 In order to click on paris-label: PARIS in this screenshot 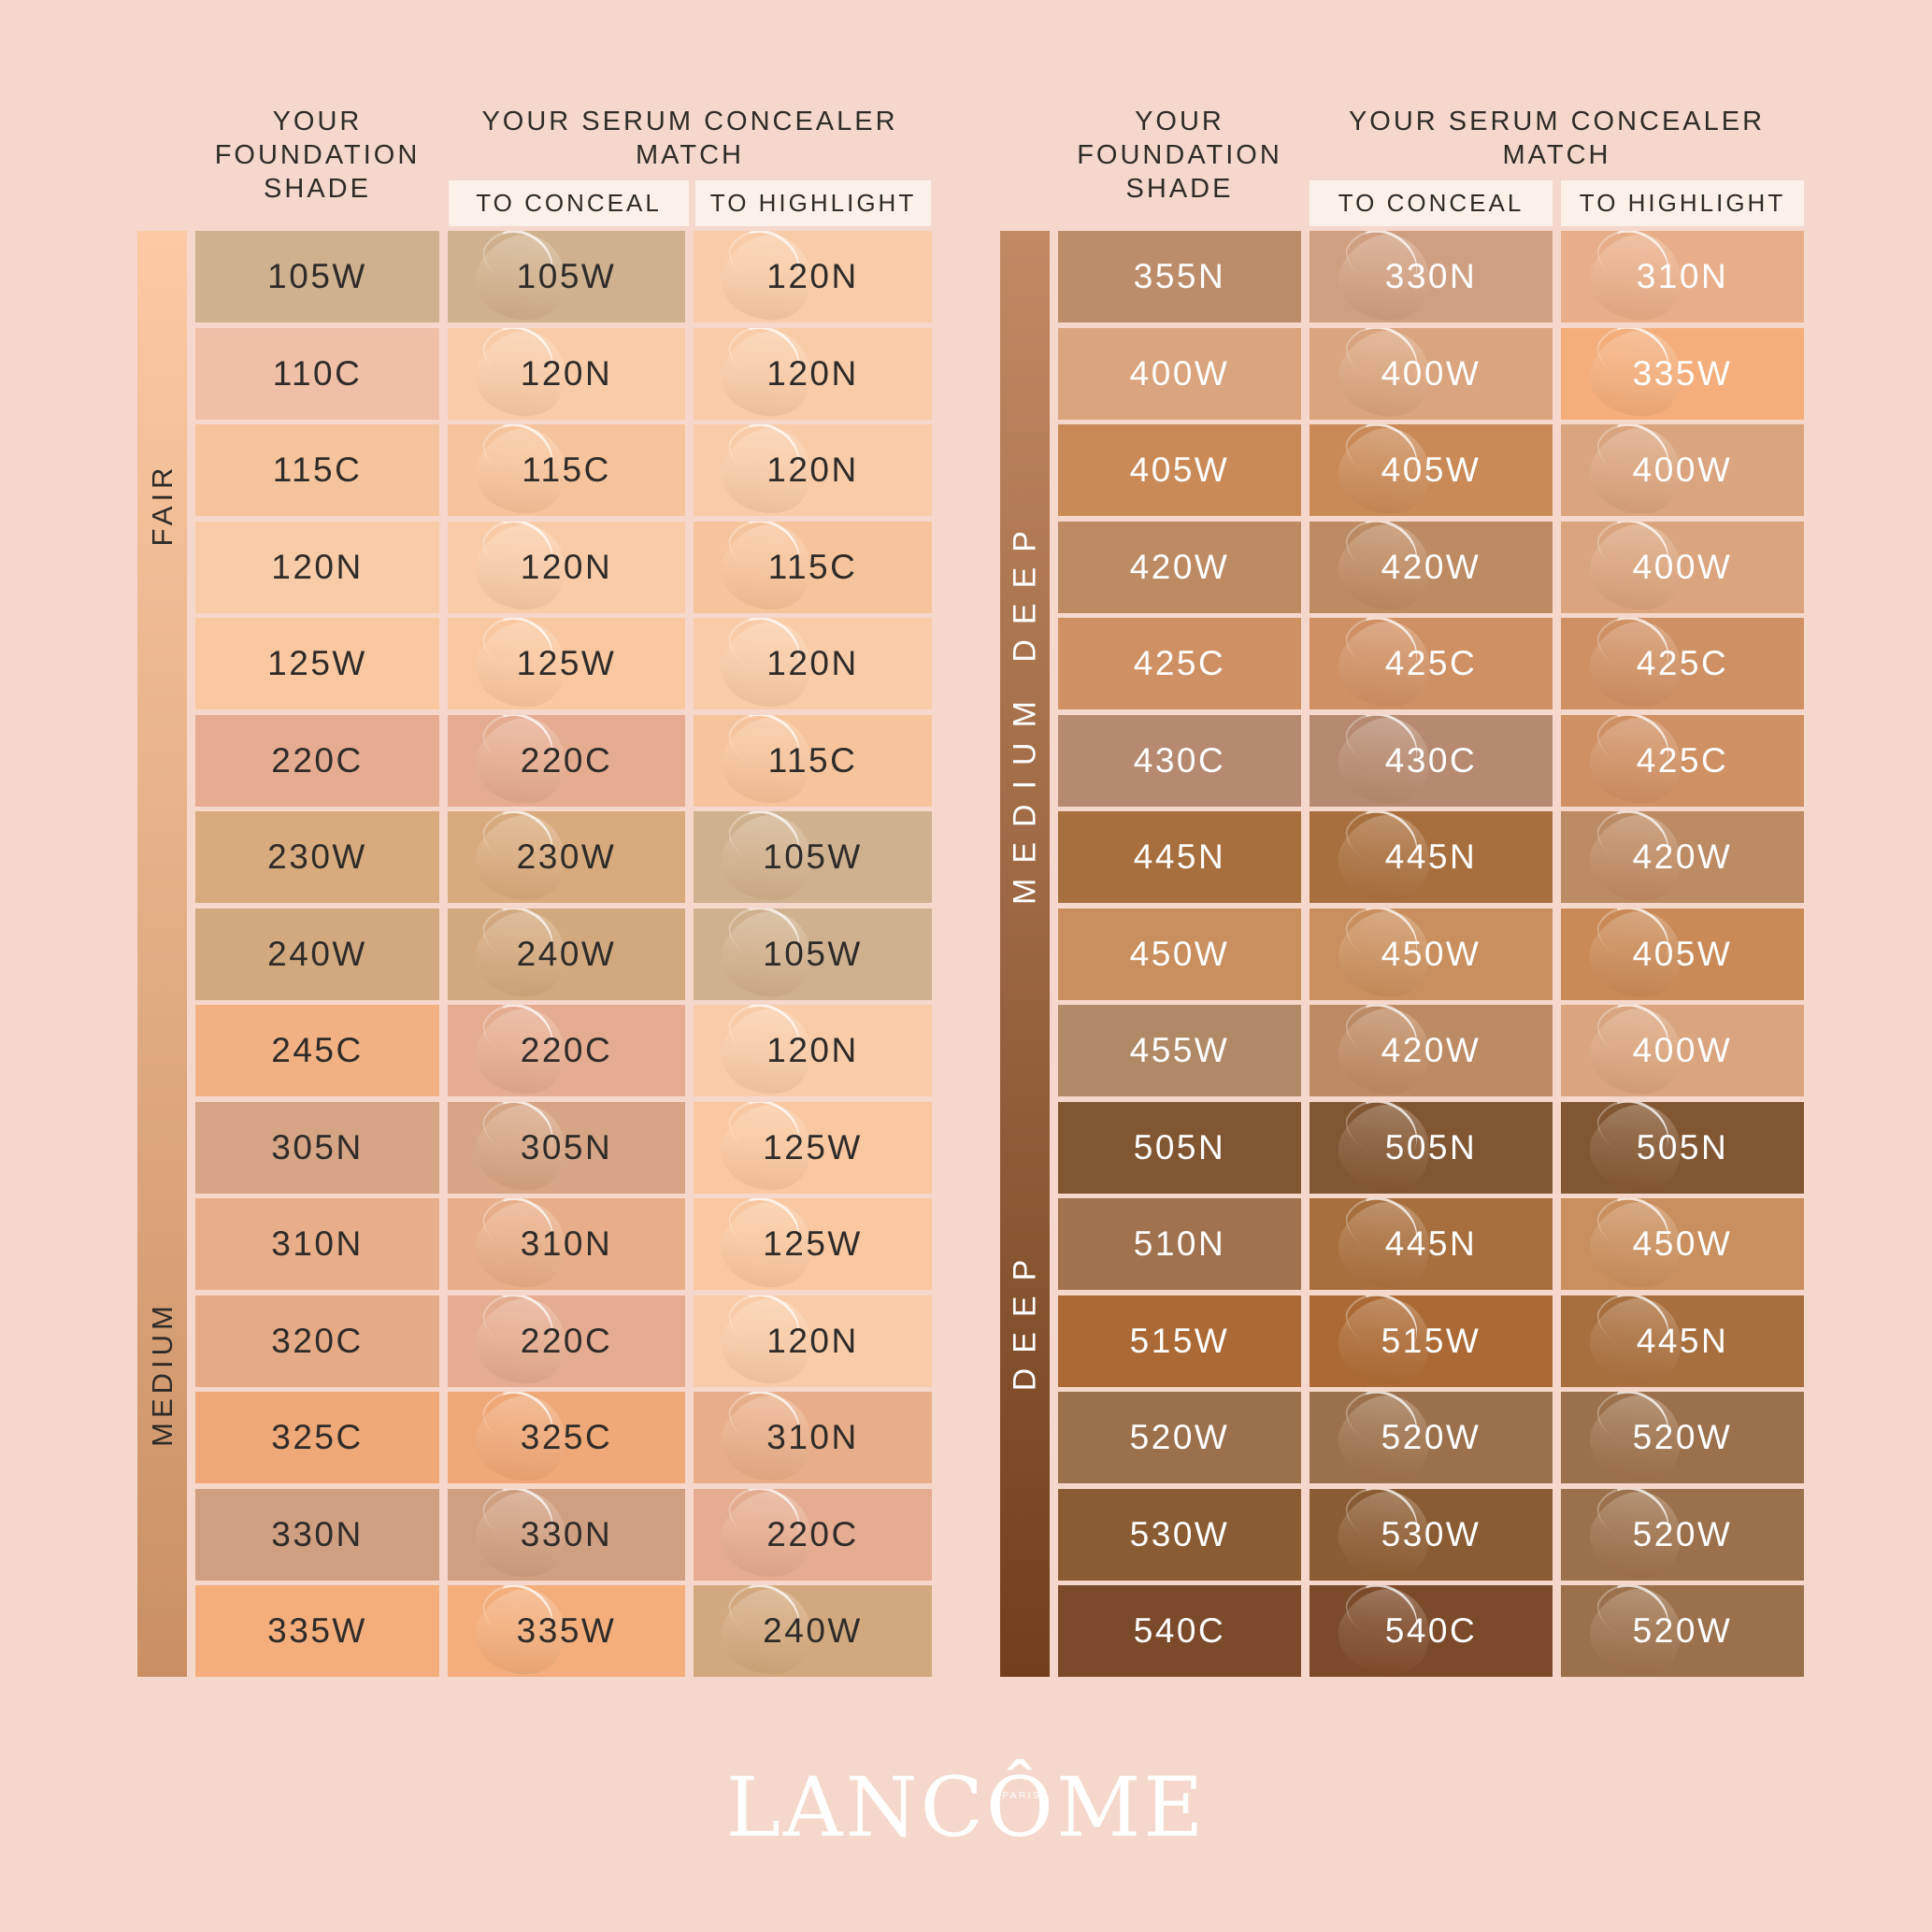, I will do `click(1022, 1796)`.